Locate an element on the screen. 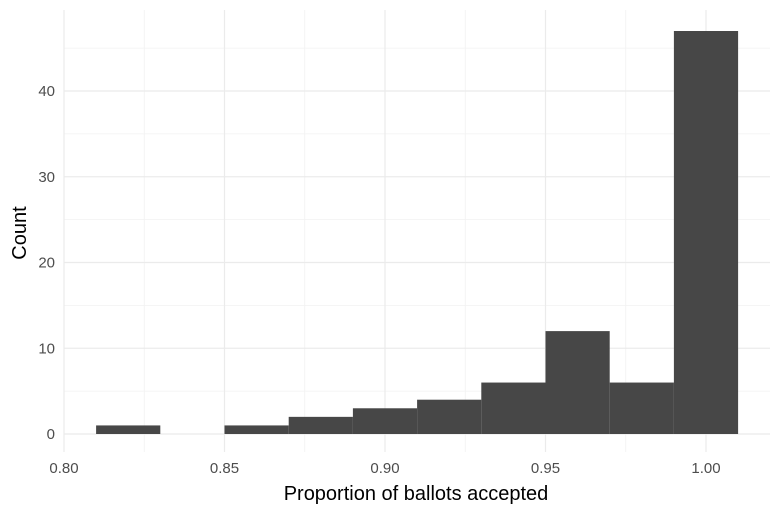 The image size is (781, 515). y-axis-title: Count is located at coordinates (20, 233).